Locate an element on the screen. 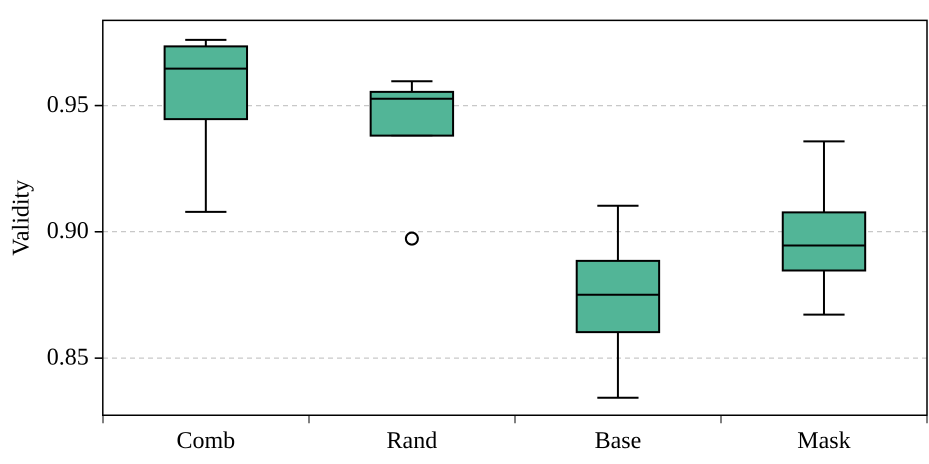 The height and width of the screenshot is (464, 929). x-tick-label: Mask is located at coordinates (824, 441).